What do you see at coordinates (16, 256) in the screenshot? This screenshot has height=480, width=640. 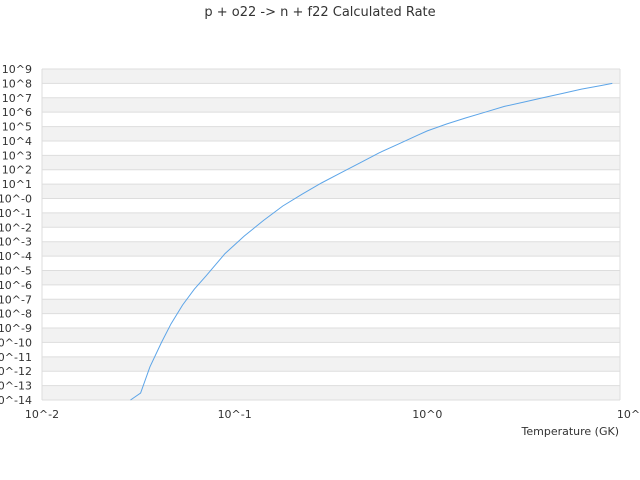 I see `y-tick-label: 10^-4` at bounding box center [16, 256].